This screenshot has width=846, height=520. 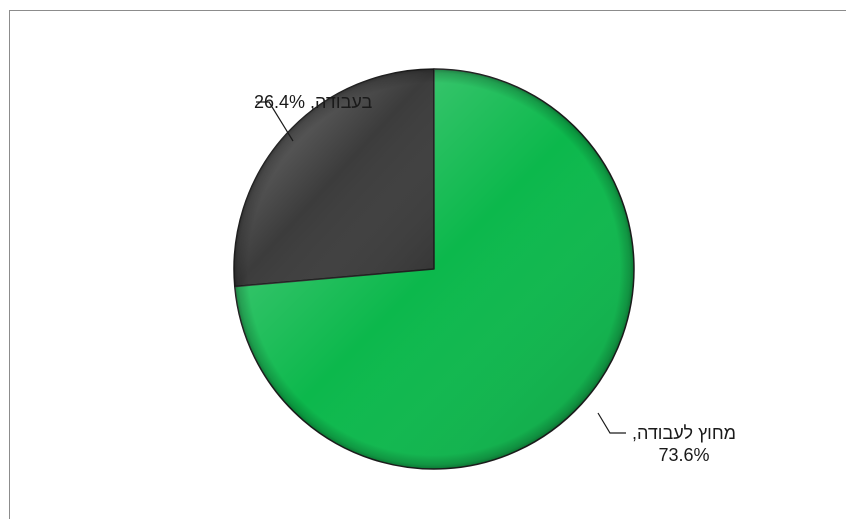 What do you see at coordinates (684, 433) in the screenshot?
I see `slice-label-outside-work-line1: מחוץ לעבודה,` at bounding box center [684, 433].